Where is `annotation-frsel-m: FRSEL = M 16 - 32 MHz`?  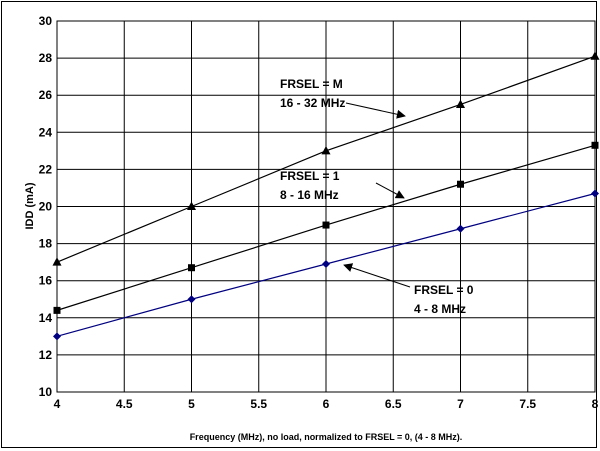 annotation-frsel-m: FRSEL = M 16 - 32 MHz is located at coordinates (343, 98).